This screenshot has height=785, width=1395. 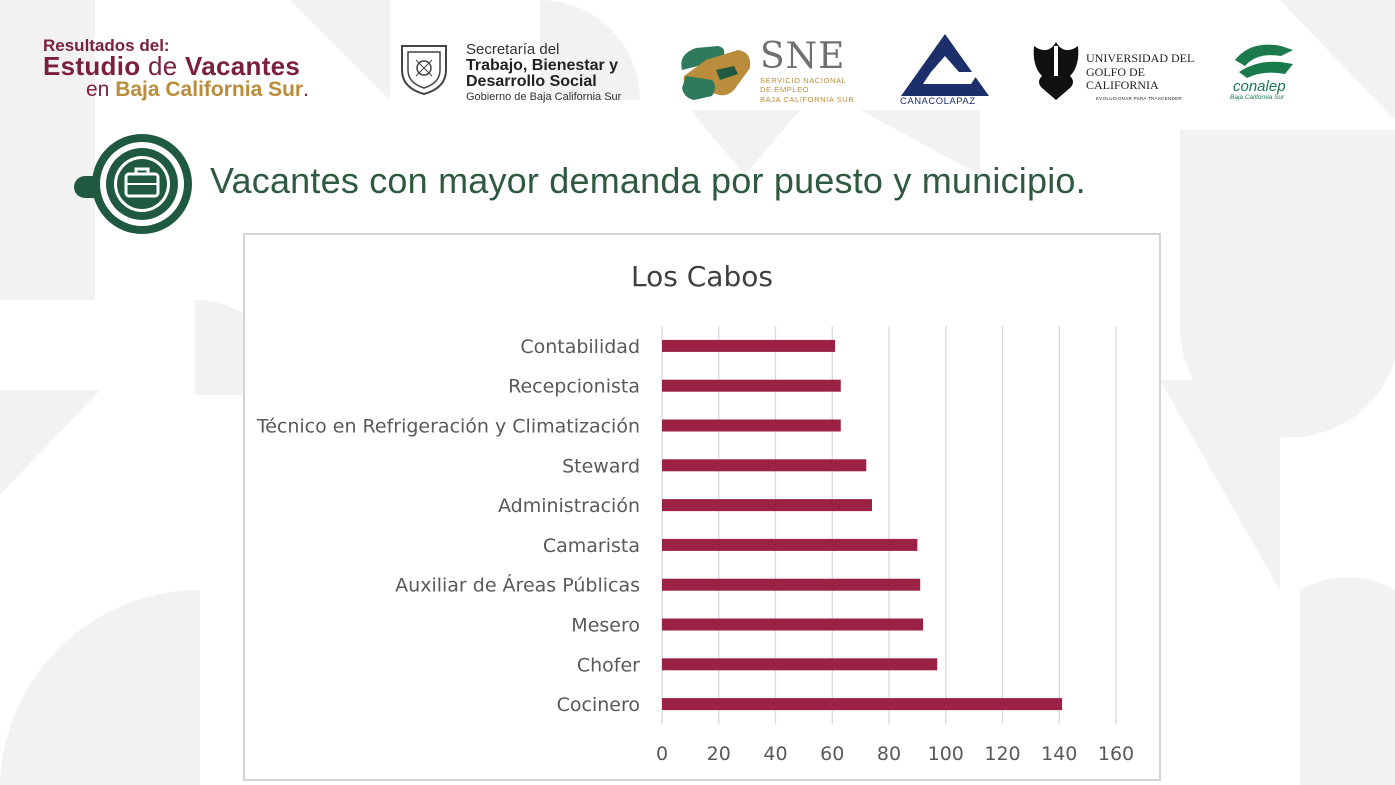 I want to click on category-label: Camarista, so click(x=591, y=546).